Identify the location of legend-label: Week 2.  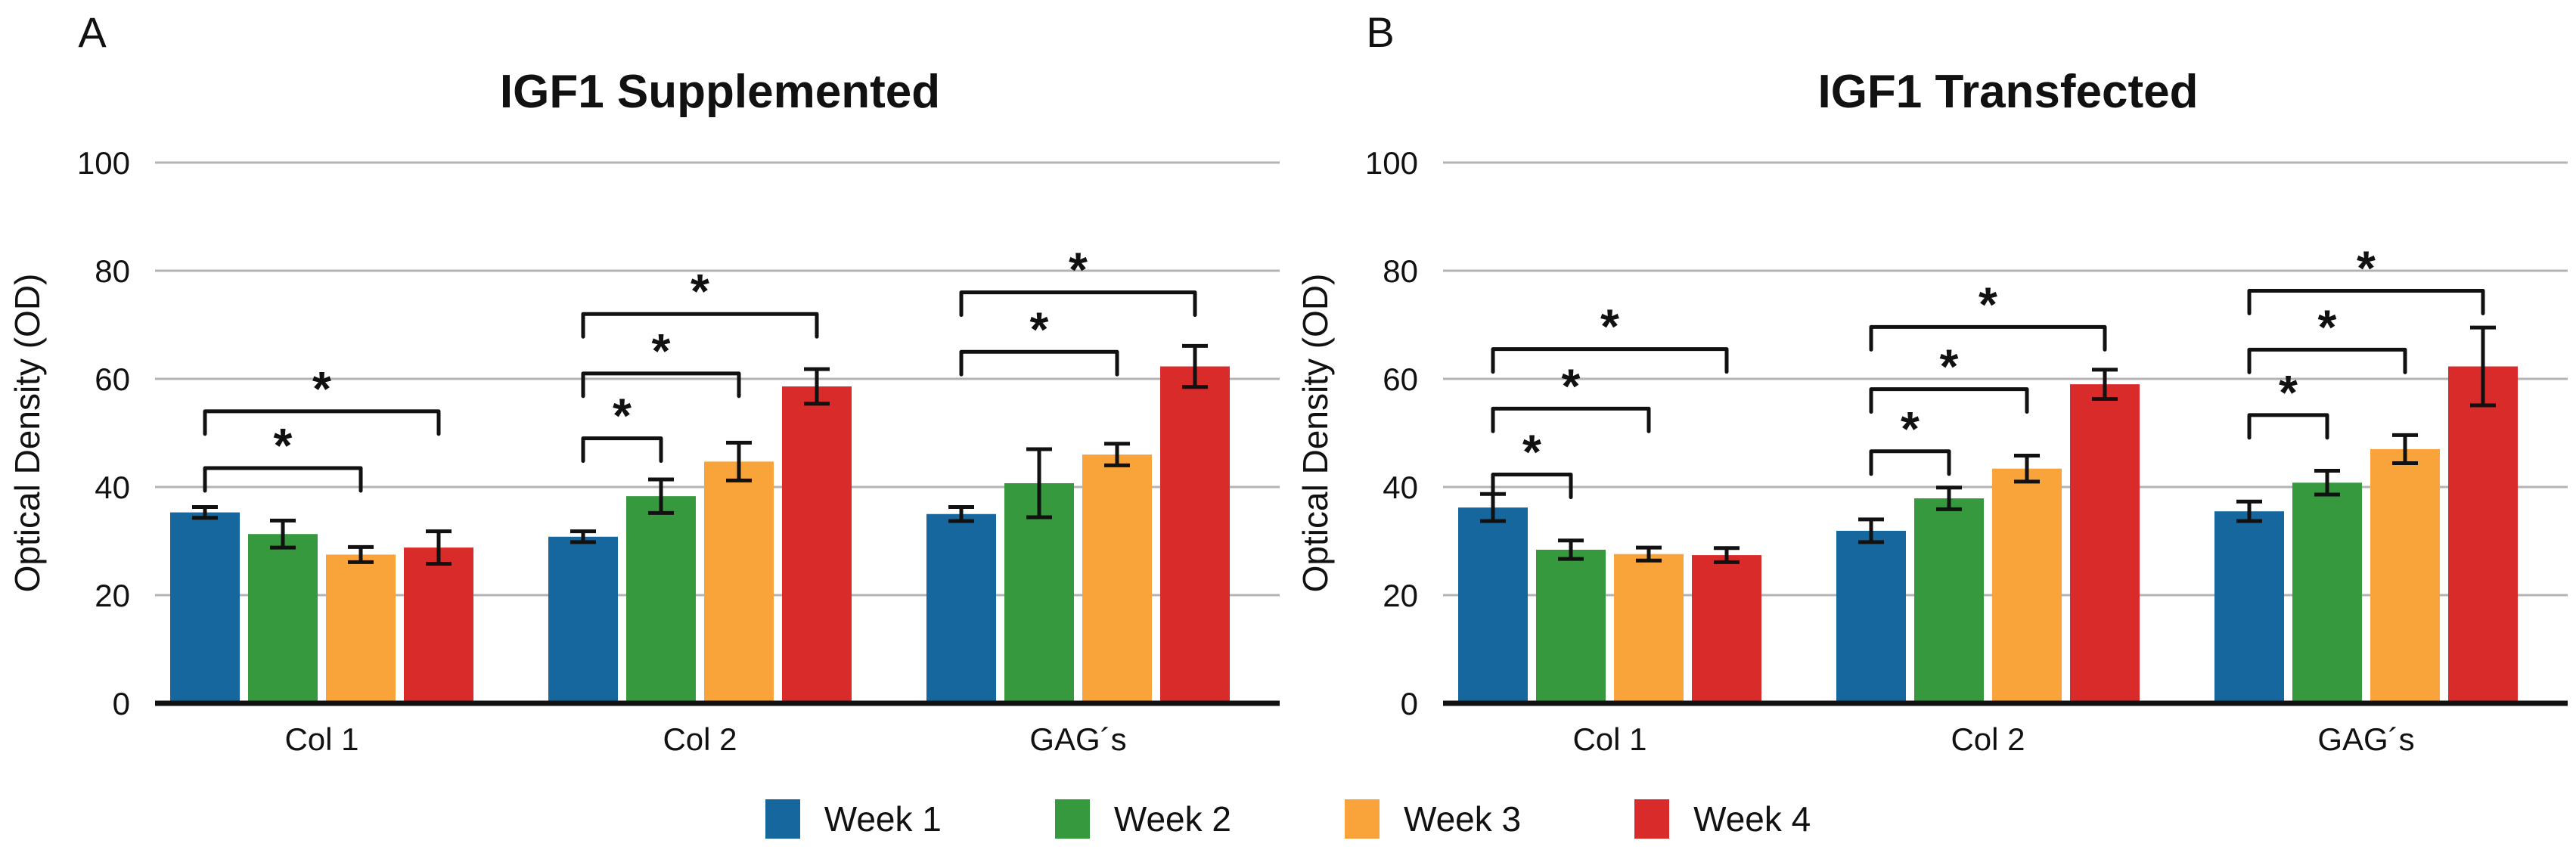
(1172, 819).